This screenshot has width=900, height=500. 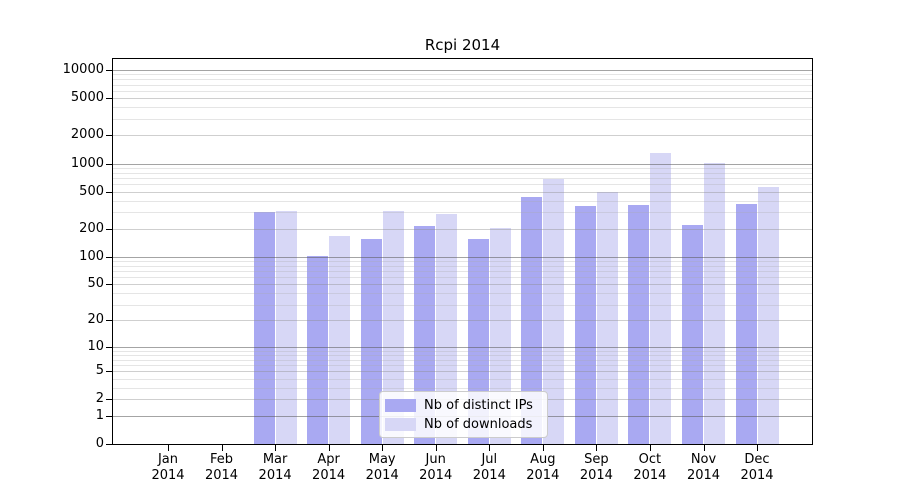 I want to click on x-axis-tick-label-jan: Jan 2014, so click(x=168, y=468).